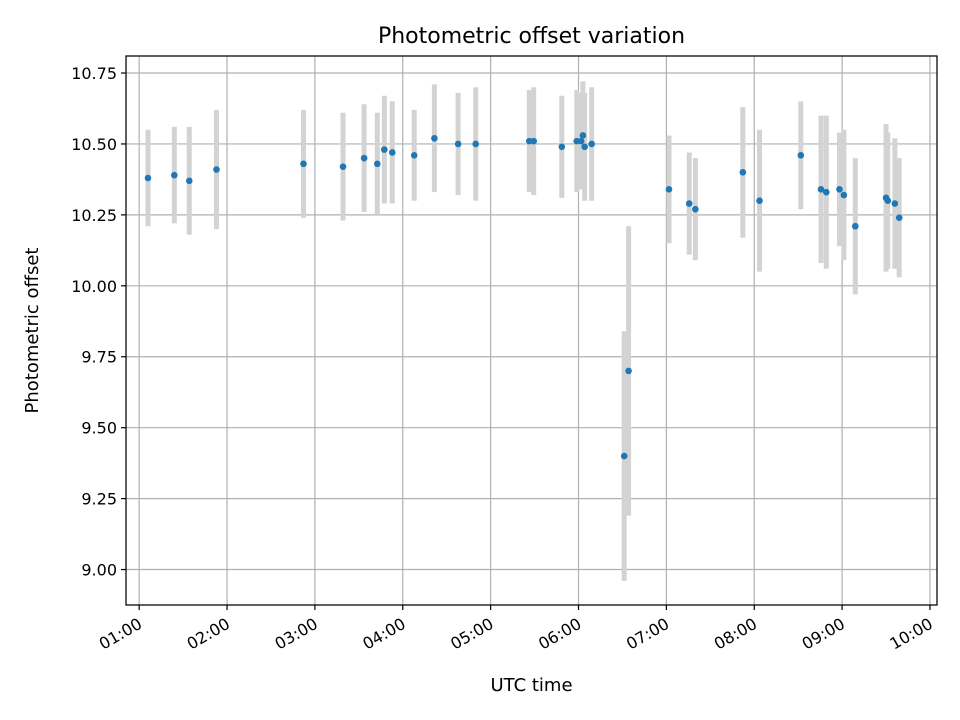 Image resolution: width=960 pixels, height=720 pixels. What do you see at coordinates (94, 73) in the screenshot?
I see `y-tick-label: 10.75` at bounding box center [94, 73].